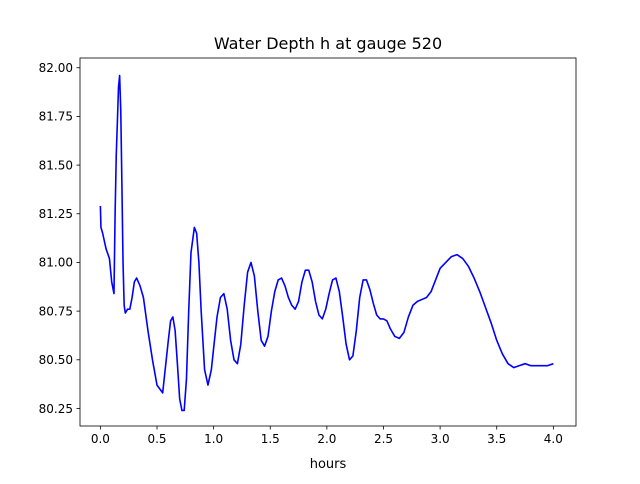 This screenshot has width=640, height=484. What do you see at coordinates (100, 439) in the screenshot?
I see `x-tick-label: 0.0` at bounding box center [100, 439].